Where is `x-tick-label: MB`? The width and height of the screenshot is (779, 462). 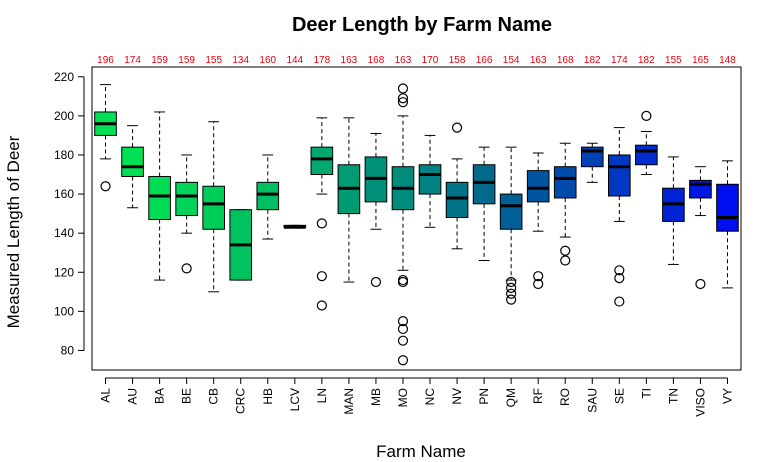 x-tick-label: MB is located at coordinates (376, 397).